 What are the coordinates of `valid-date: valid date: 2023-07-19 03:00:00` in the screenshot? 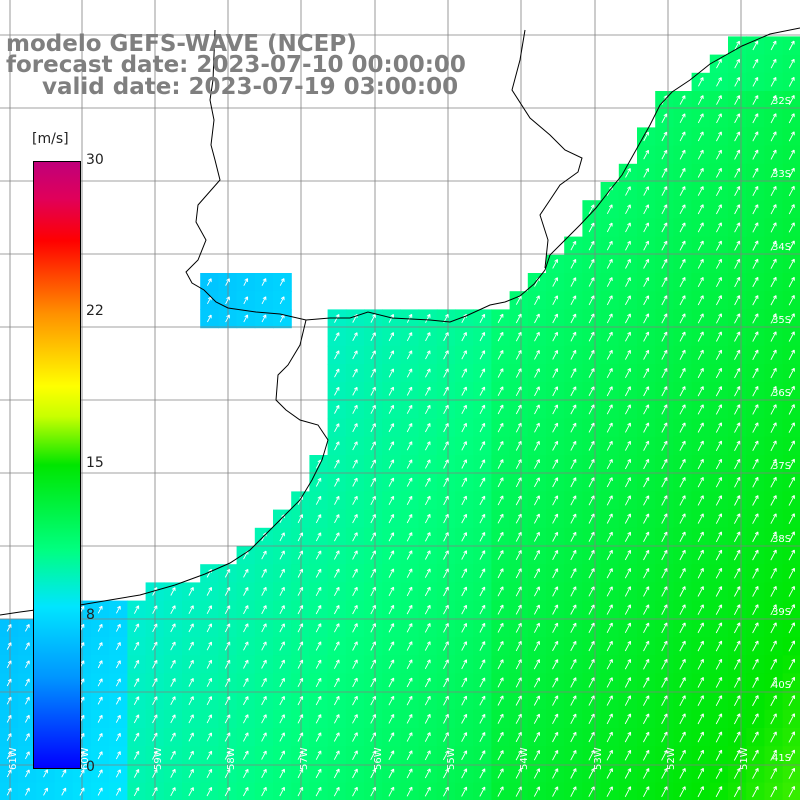 It's located at (250, 87).